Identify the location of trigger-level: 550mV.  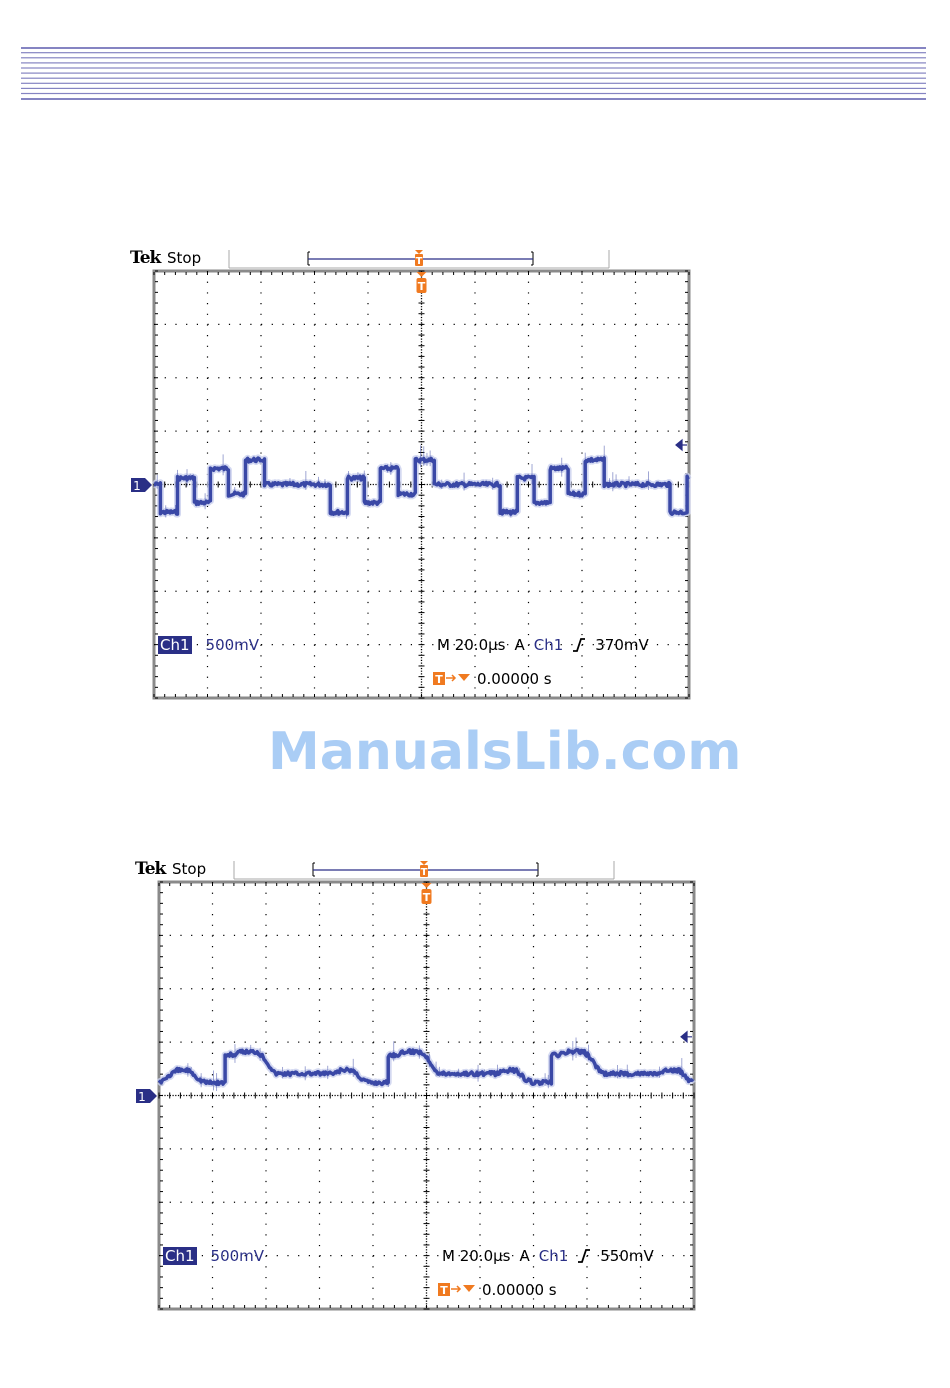
(627, 1256).